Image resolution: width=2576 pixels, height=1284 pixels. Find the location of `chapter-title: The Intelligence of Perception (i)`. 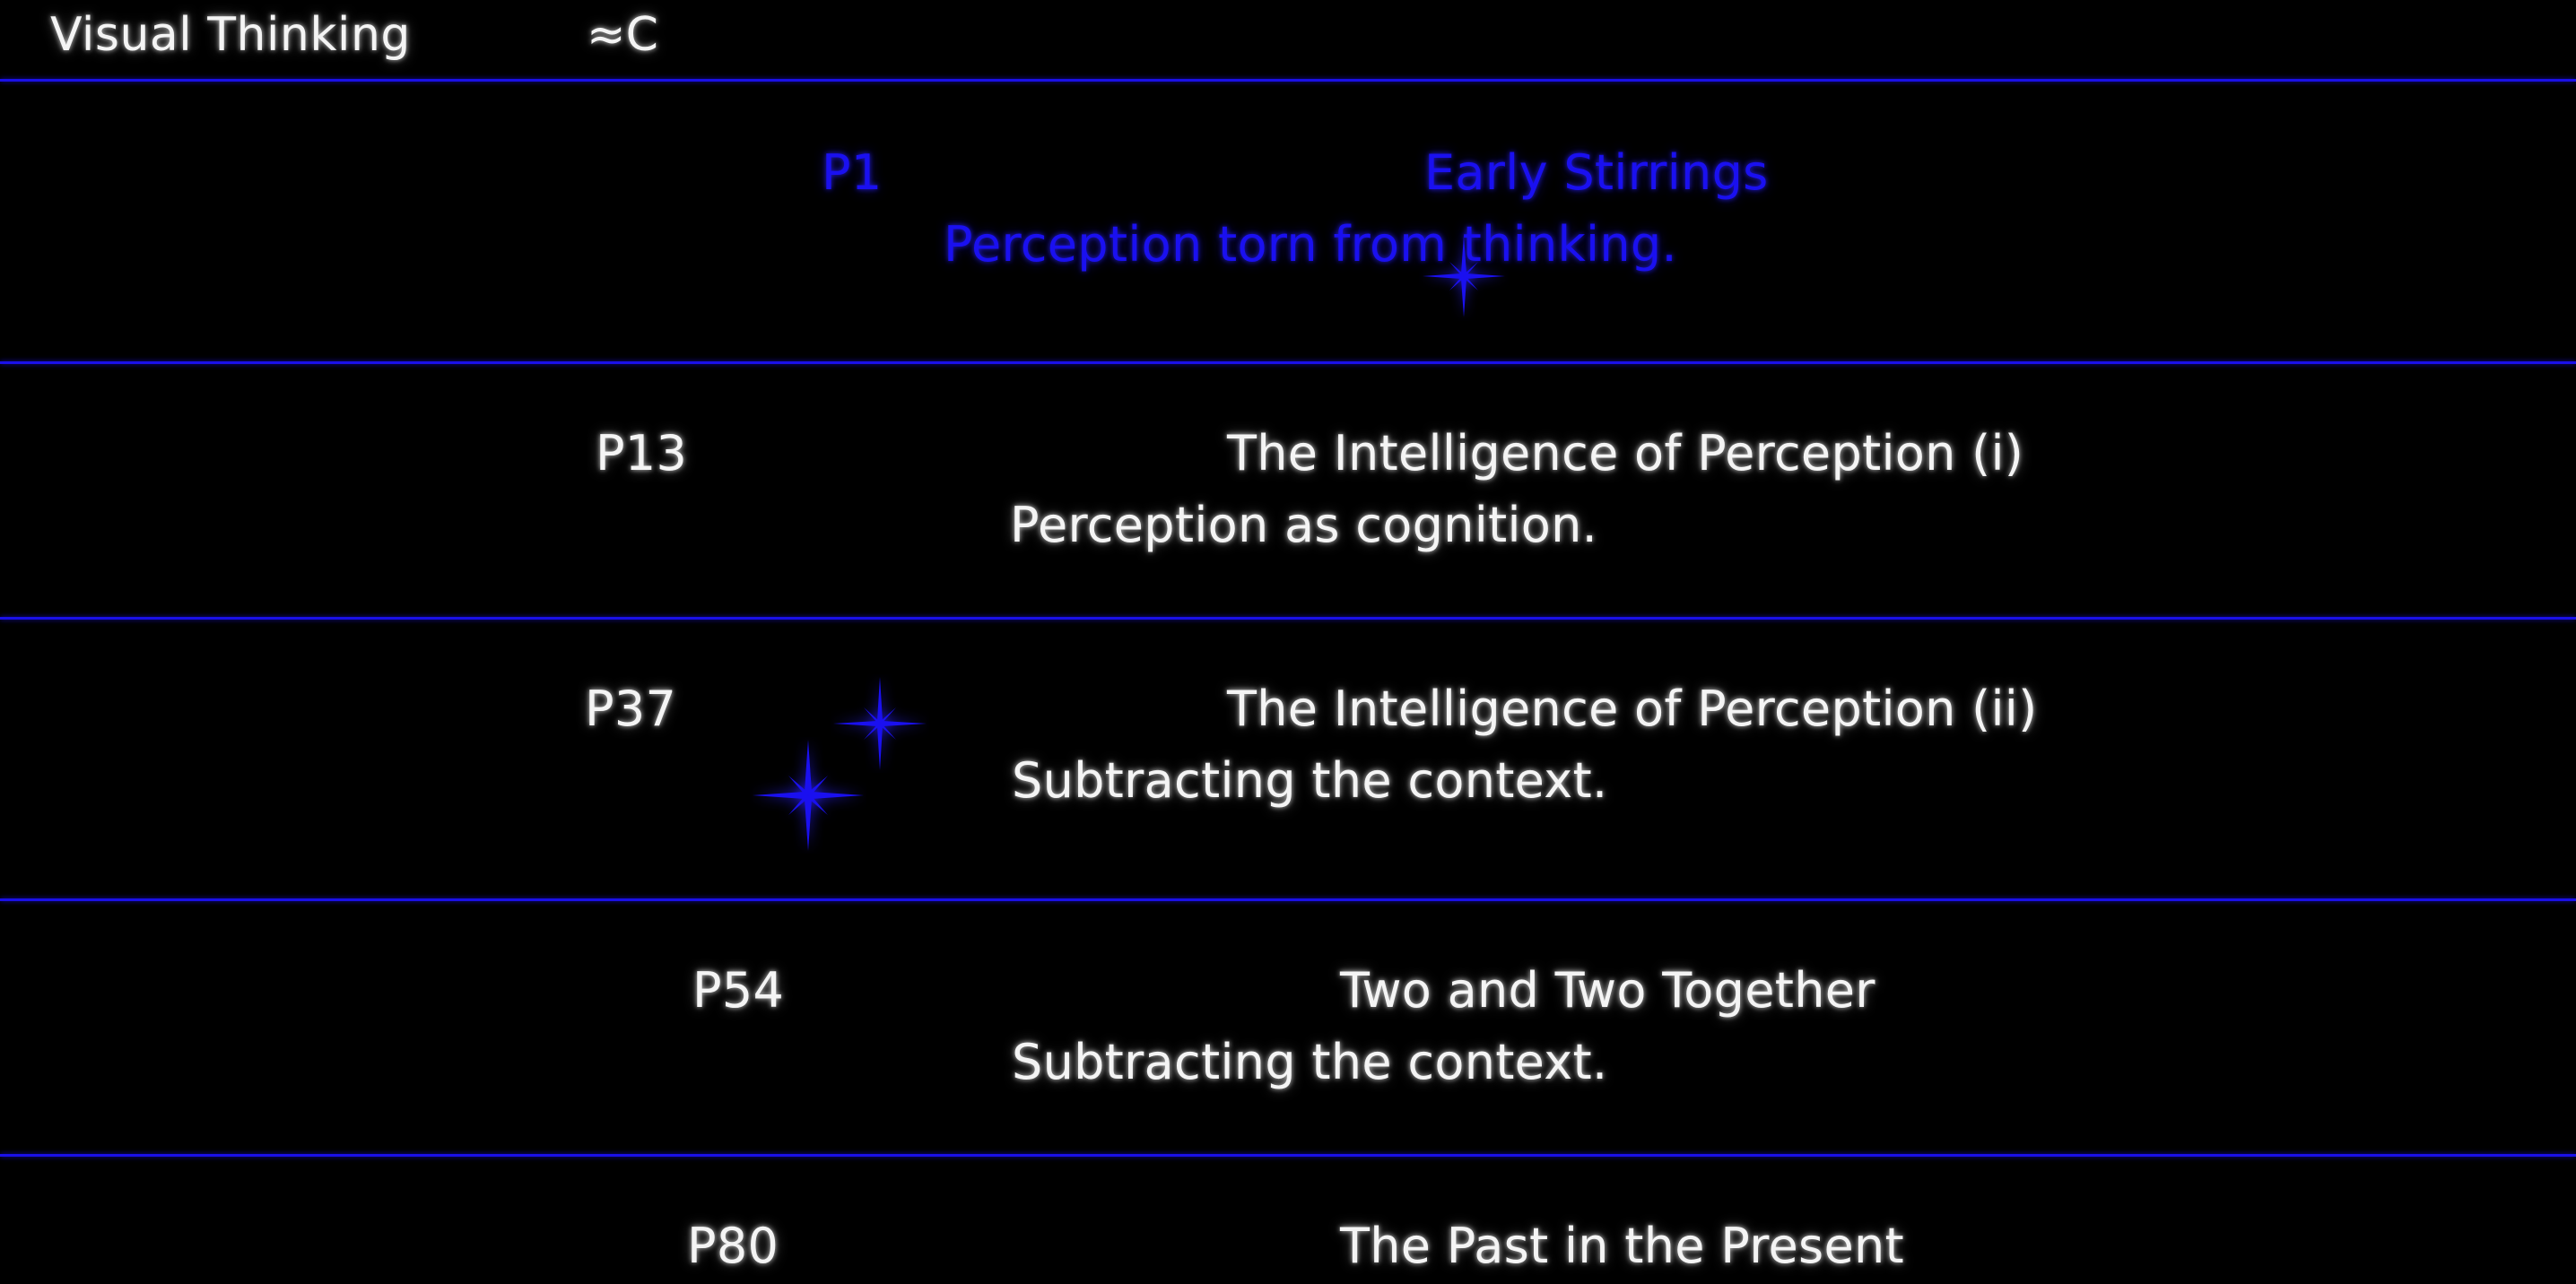

chapter-title: The Intelligence of Perception (i) is located at coordinates (1625, 453).